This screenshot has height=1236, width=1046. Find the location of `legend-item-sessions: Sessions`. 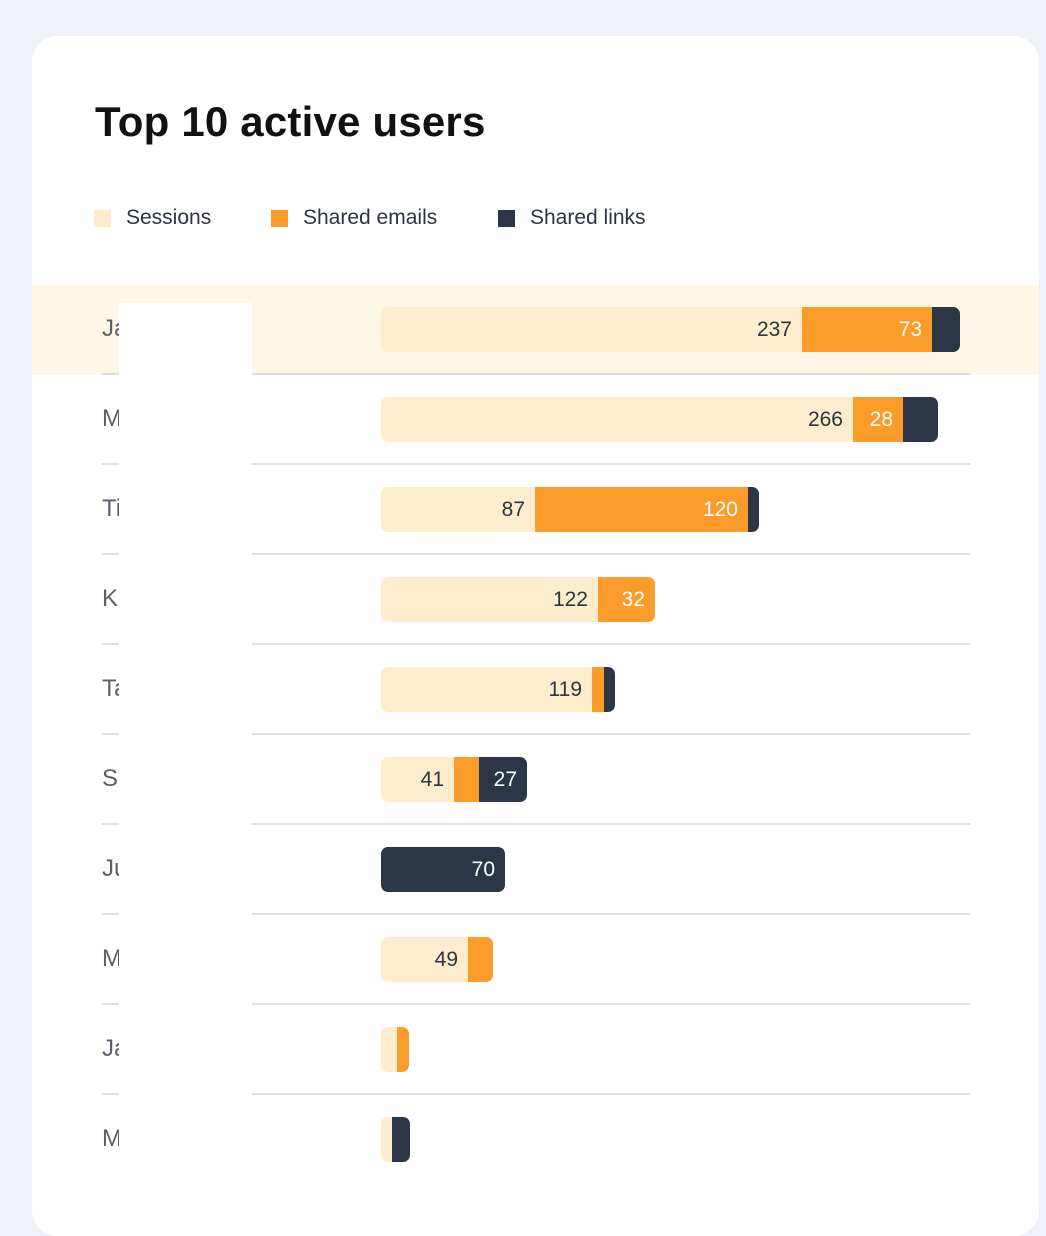

legend-item-sessions: Sessions is located at coordinates (152, 218).